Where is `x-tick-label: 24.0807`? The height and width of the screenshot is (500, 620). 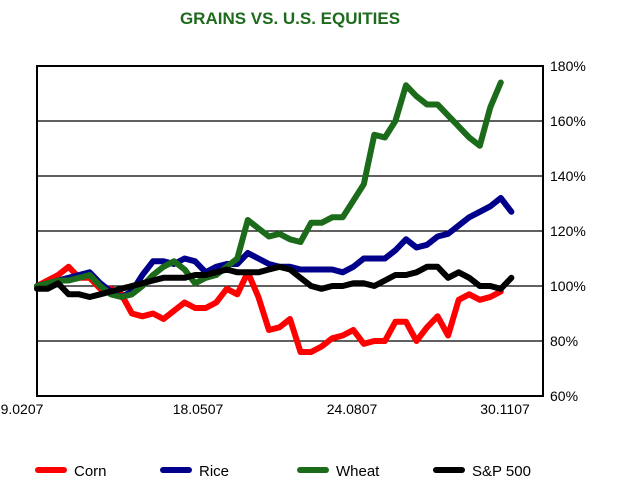 x-tick-label: 24.0807 is located at coordinates (352, 409).